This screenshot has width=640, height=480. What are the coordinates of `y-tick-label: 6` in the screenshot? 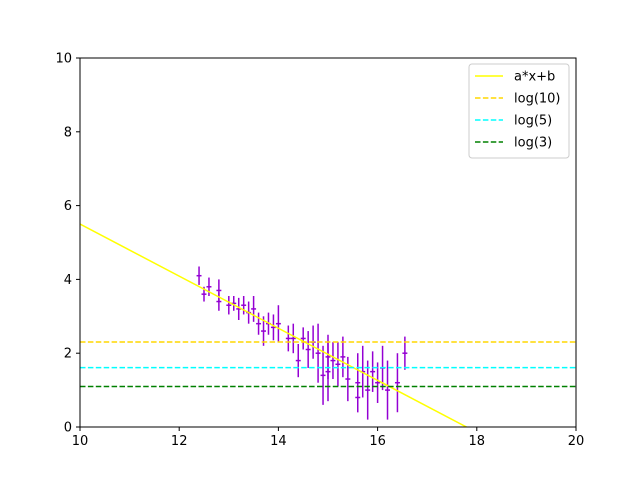 It's located at (68, 206).